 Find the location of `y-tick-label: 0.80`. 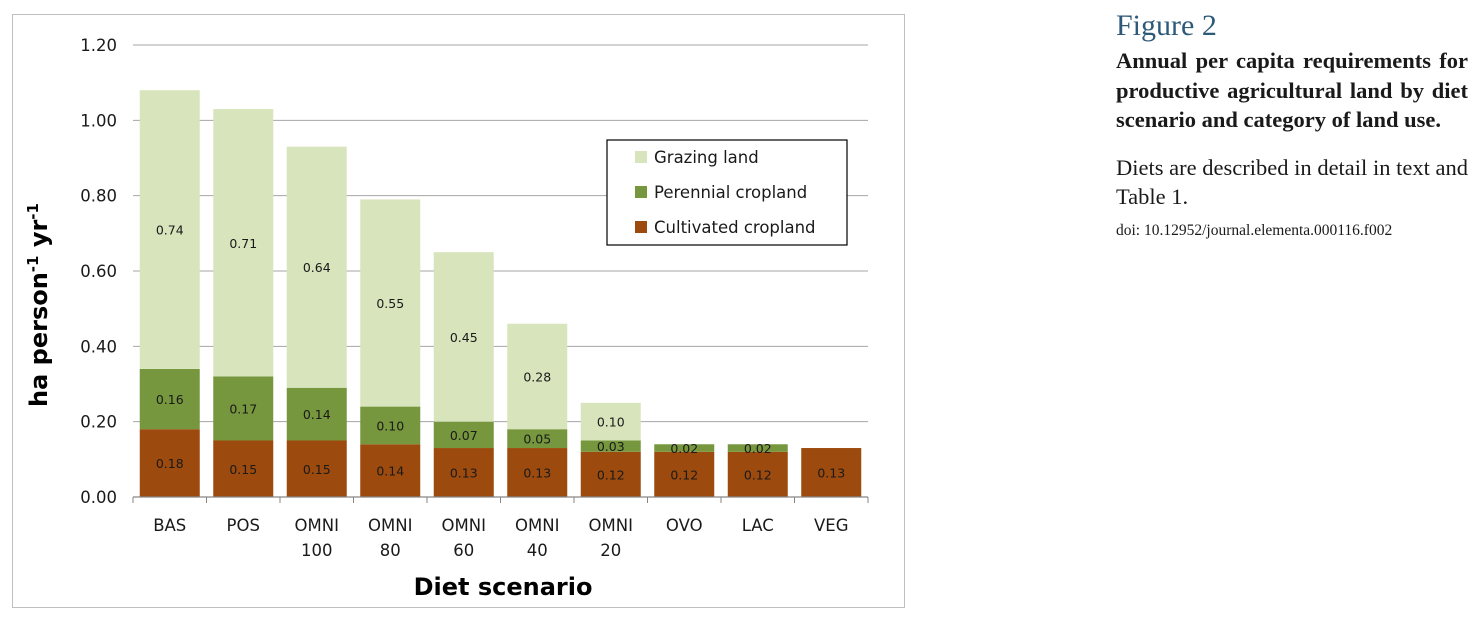

y-tick-label: 0.80 is located at coordinates (98, 196).